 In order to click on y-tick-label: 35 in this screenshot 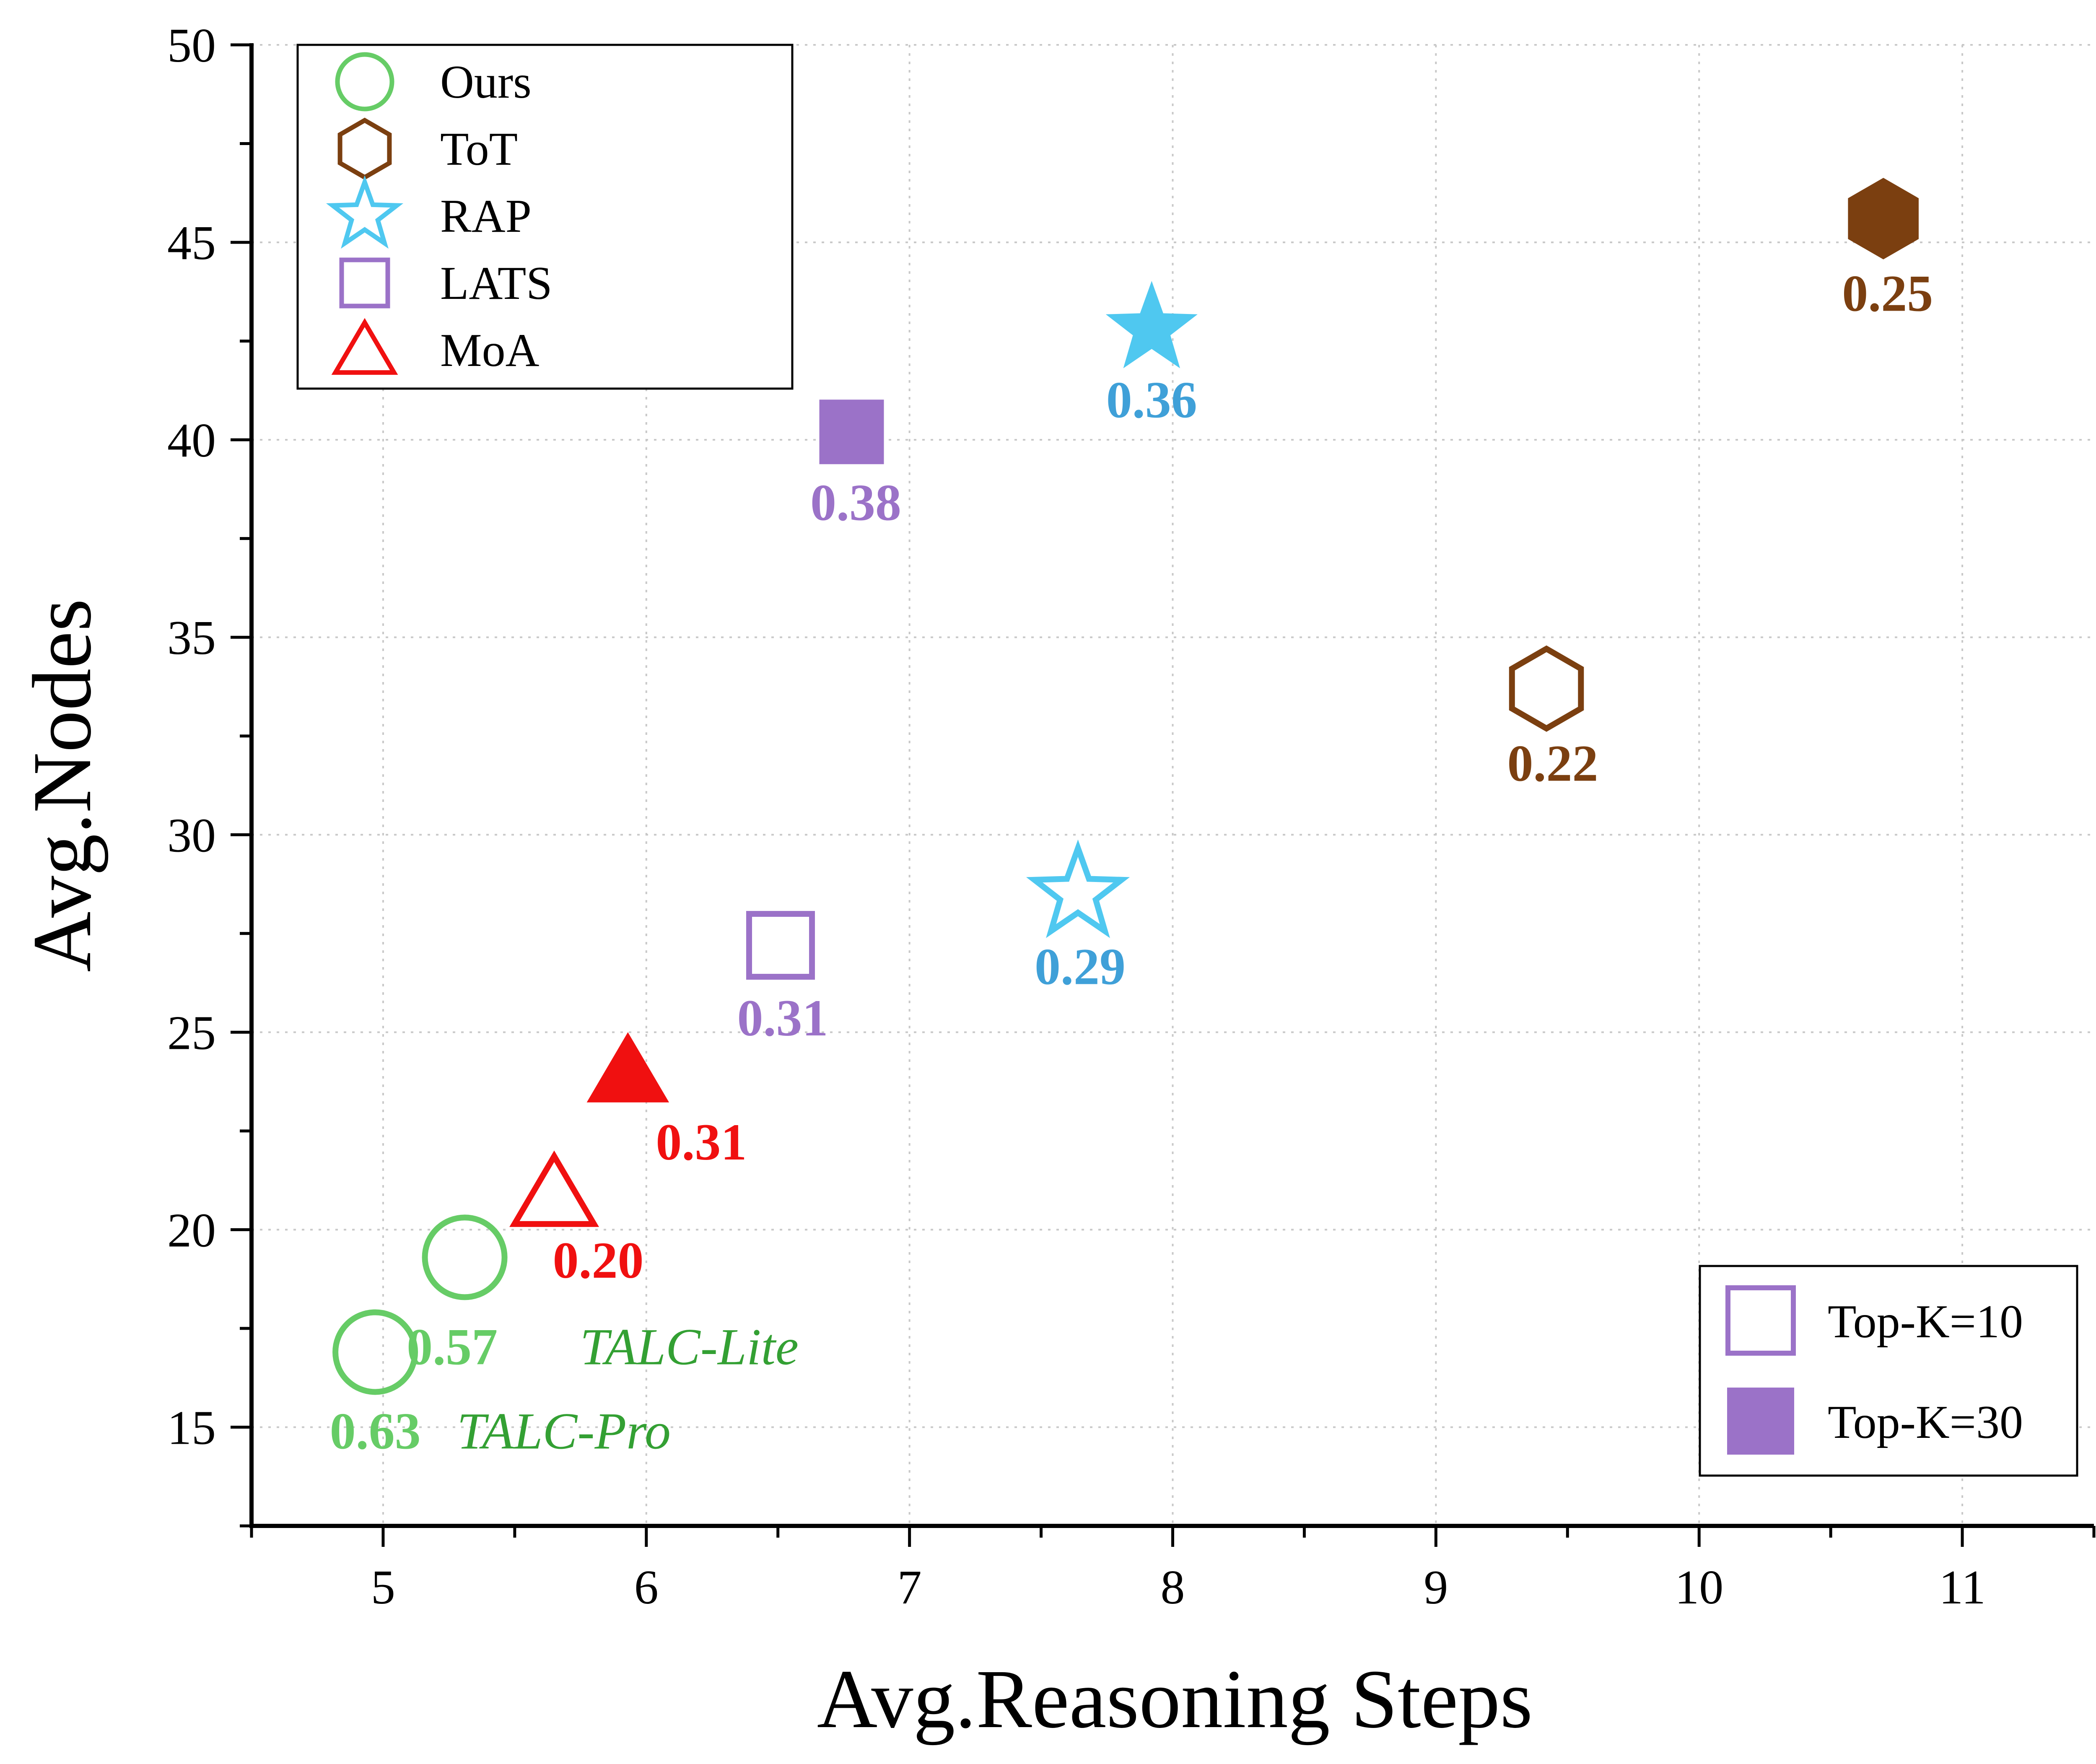, I will do `click(192, 638)`.